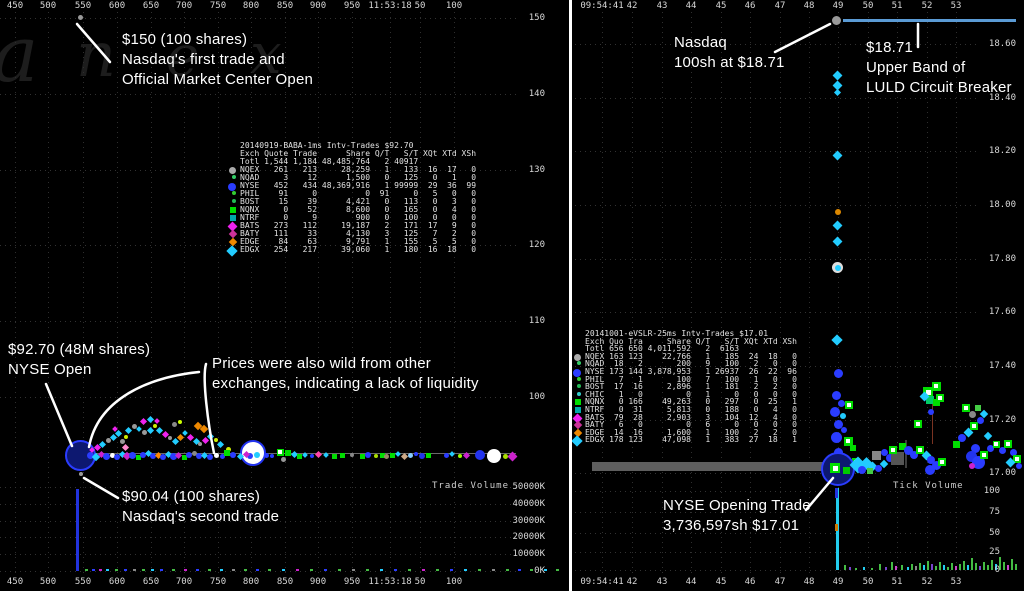  What do you see at coordinates (685, 432) in the screenshot?
I see `table-row: EDGE 14 16 1,600 1 100 2 2 0` at bounding box center [685, 432].